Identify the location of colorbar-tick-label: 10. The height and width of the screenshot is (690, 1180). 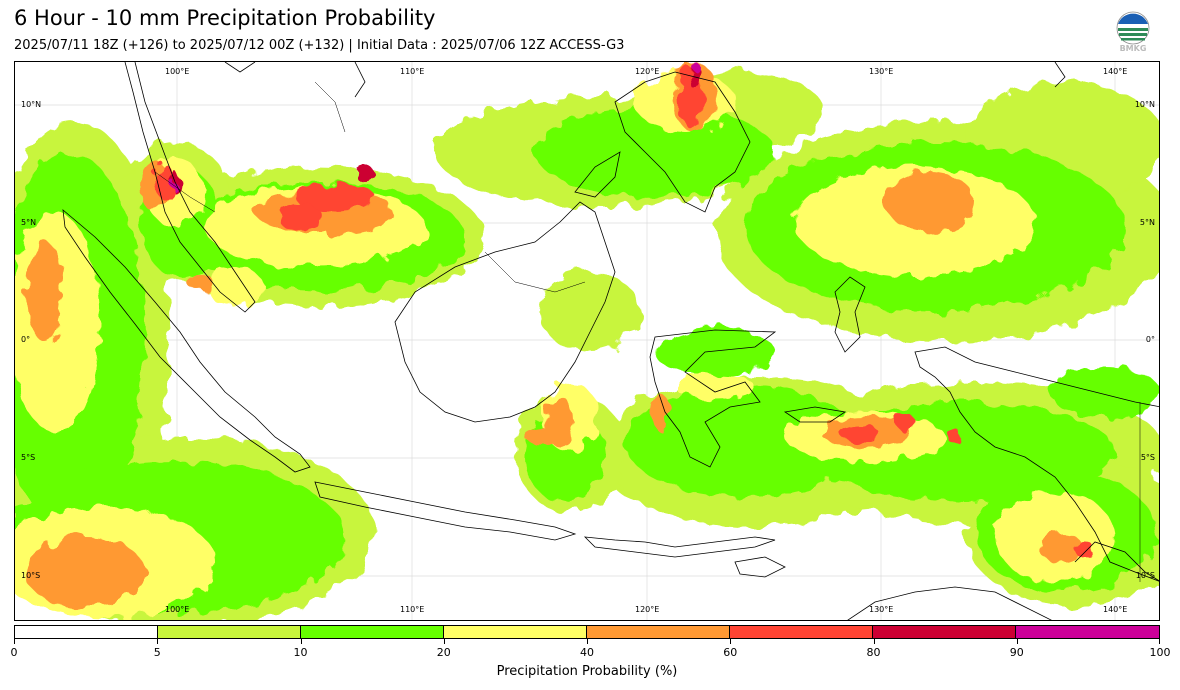
(300, 652).